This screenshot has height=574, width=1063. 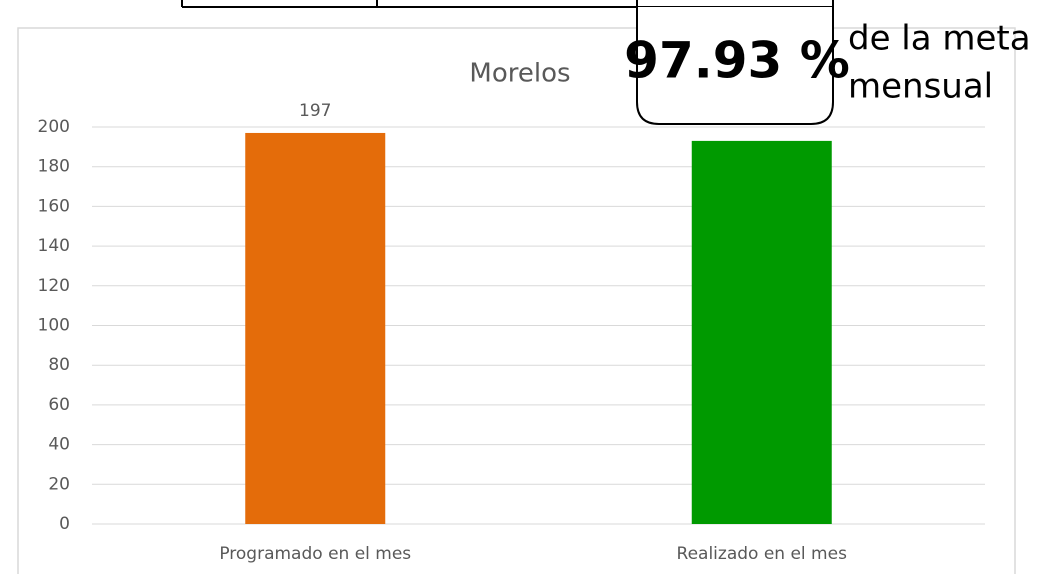 What do you see at coordinates (54, 326) in the screenshot?
I see `y-tick-label: 100` at bounding box center [54, 326].